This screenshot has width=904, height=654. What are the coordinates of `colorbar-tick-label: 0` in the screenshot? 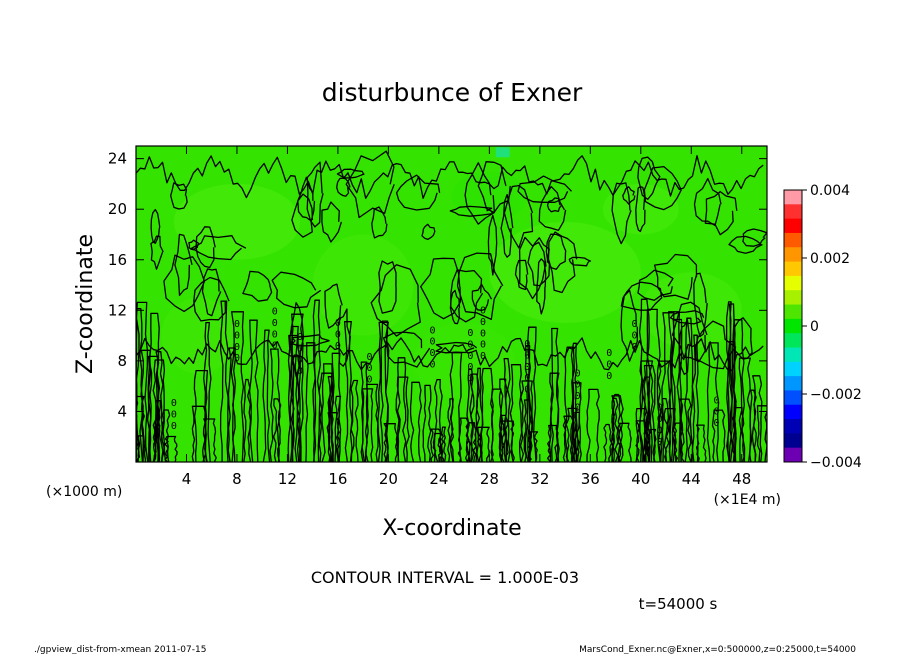 It's located at (814, 327).